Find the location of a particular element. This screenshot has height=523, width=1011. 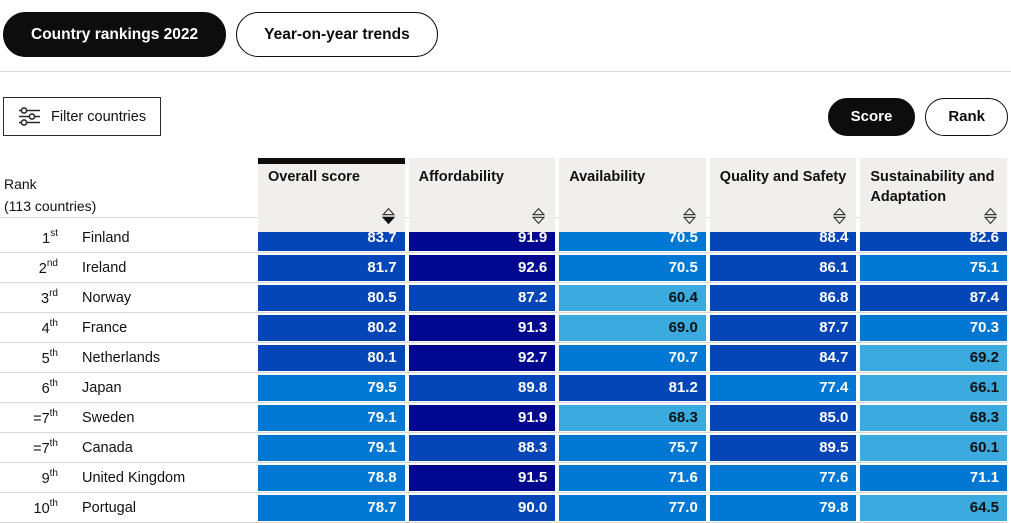

score-cell: 69.0 is located at coordinates (632, 327).